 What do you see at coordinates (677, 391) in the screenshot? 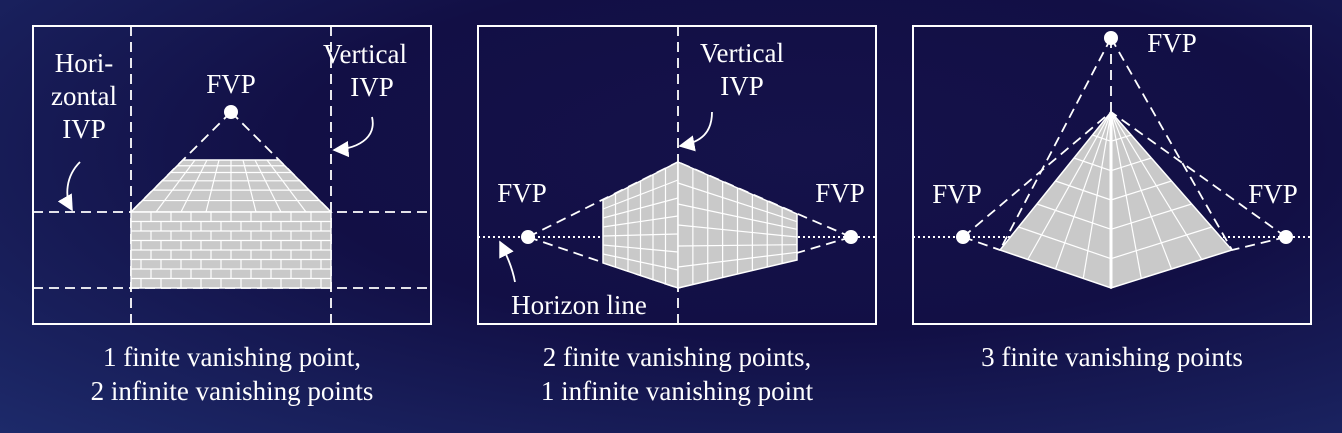
I see `panel-2-caption-line-2: 1 infinite vanishing point` at bounding box center [677, 391].